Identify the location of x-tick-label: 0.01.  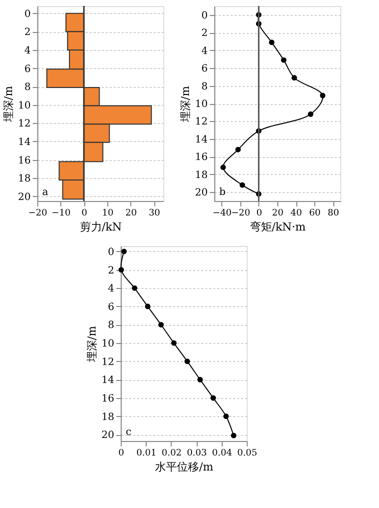
(146, 453).